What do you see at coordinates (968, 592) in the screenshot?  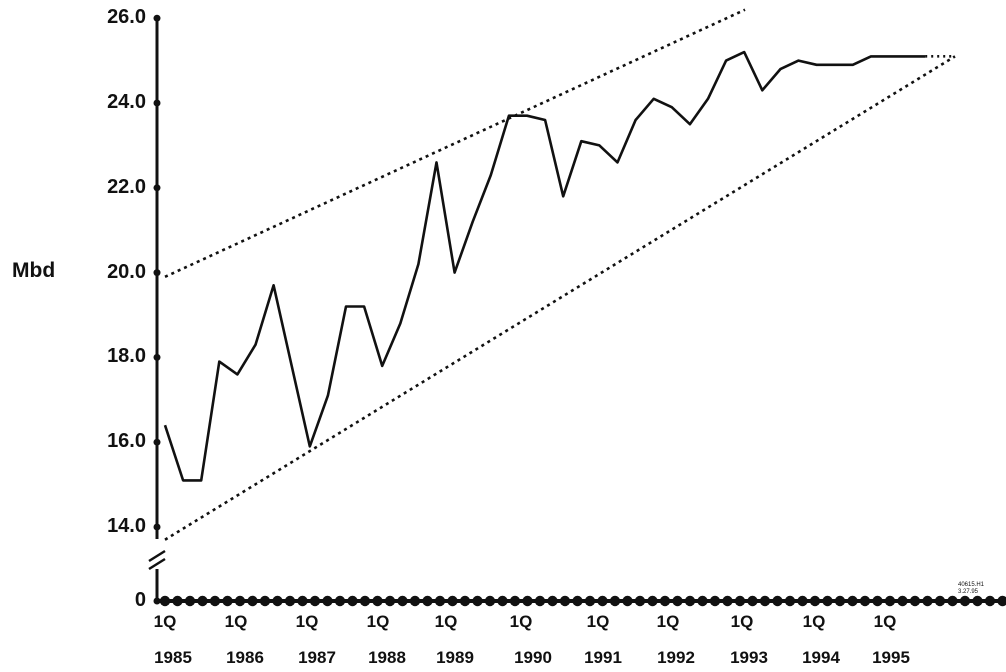 I see `footnote-line-2: 3.27.95` at bounding box center [968, 592].